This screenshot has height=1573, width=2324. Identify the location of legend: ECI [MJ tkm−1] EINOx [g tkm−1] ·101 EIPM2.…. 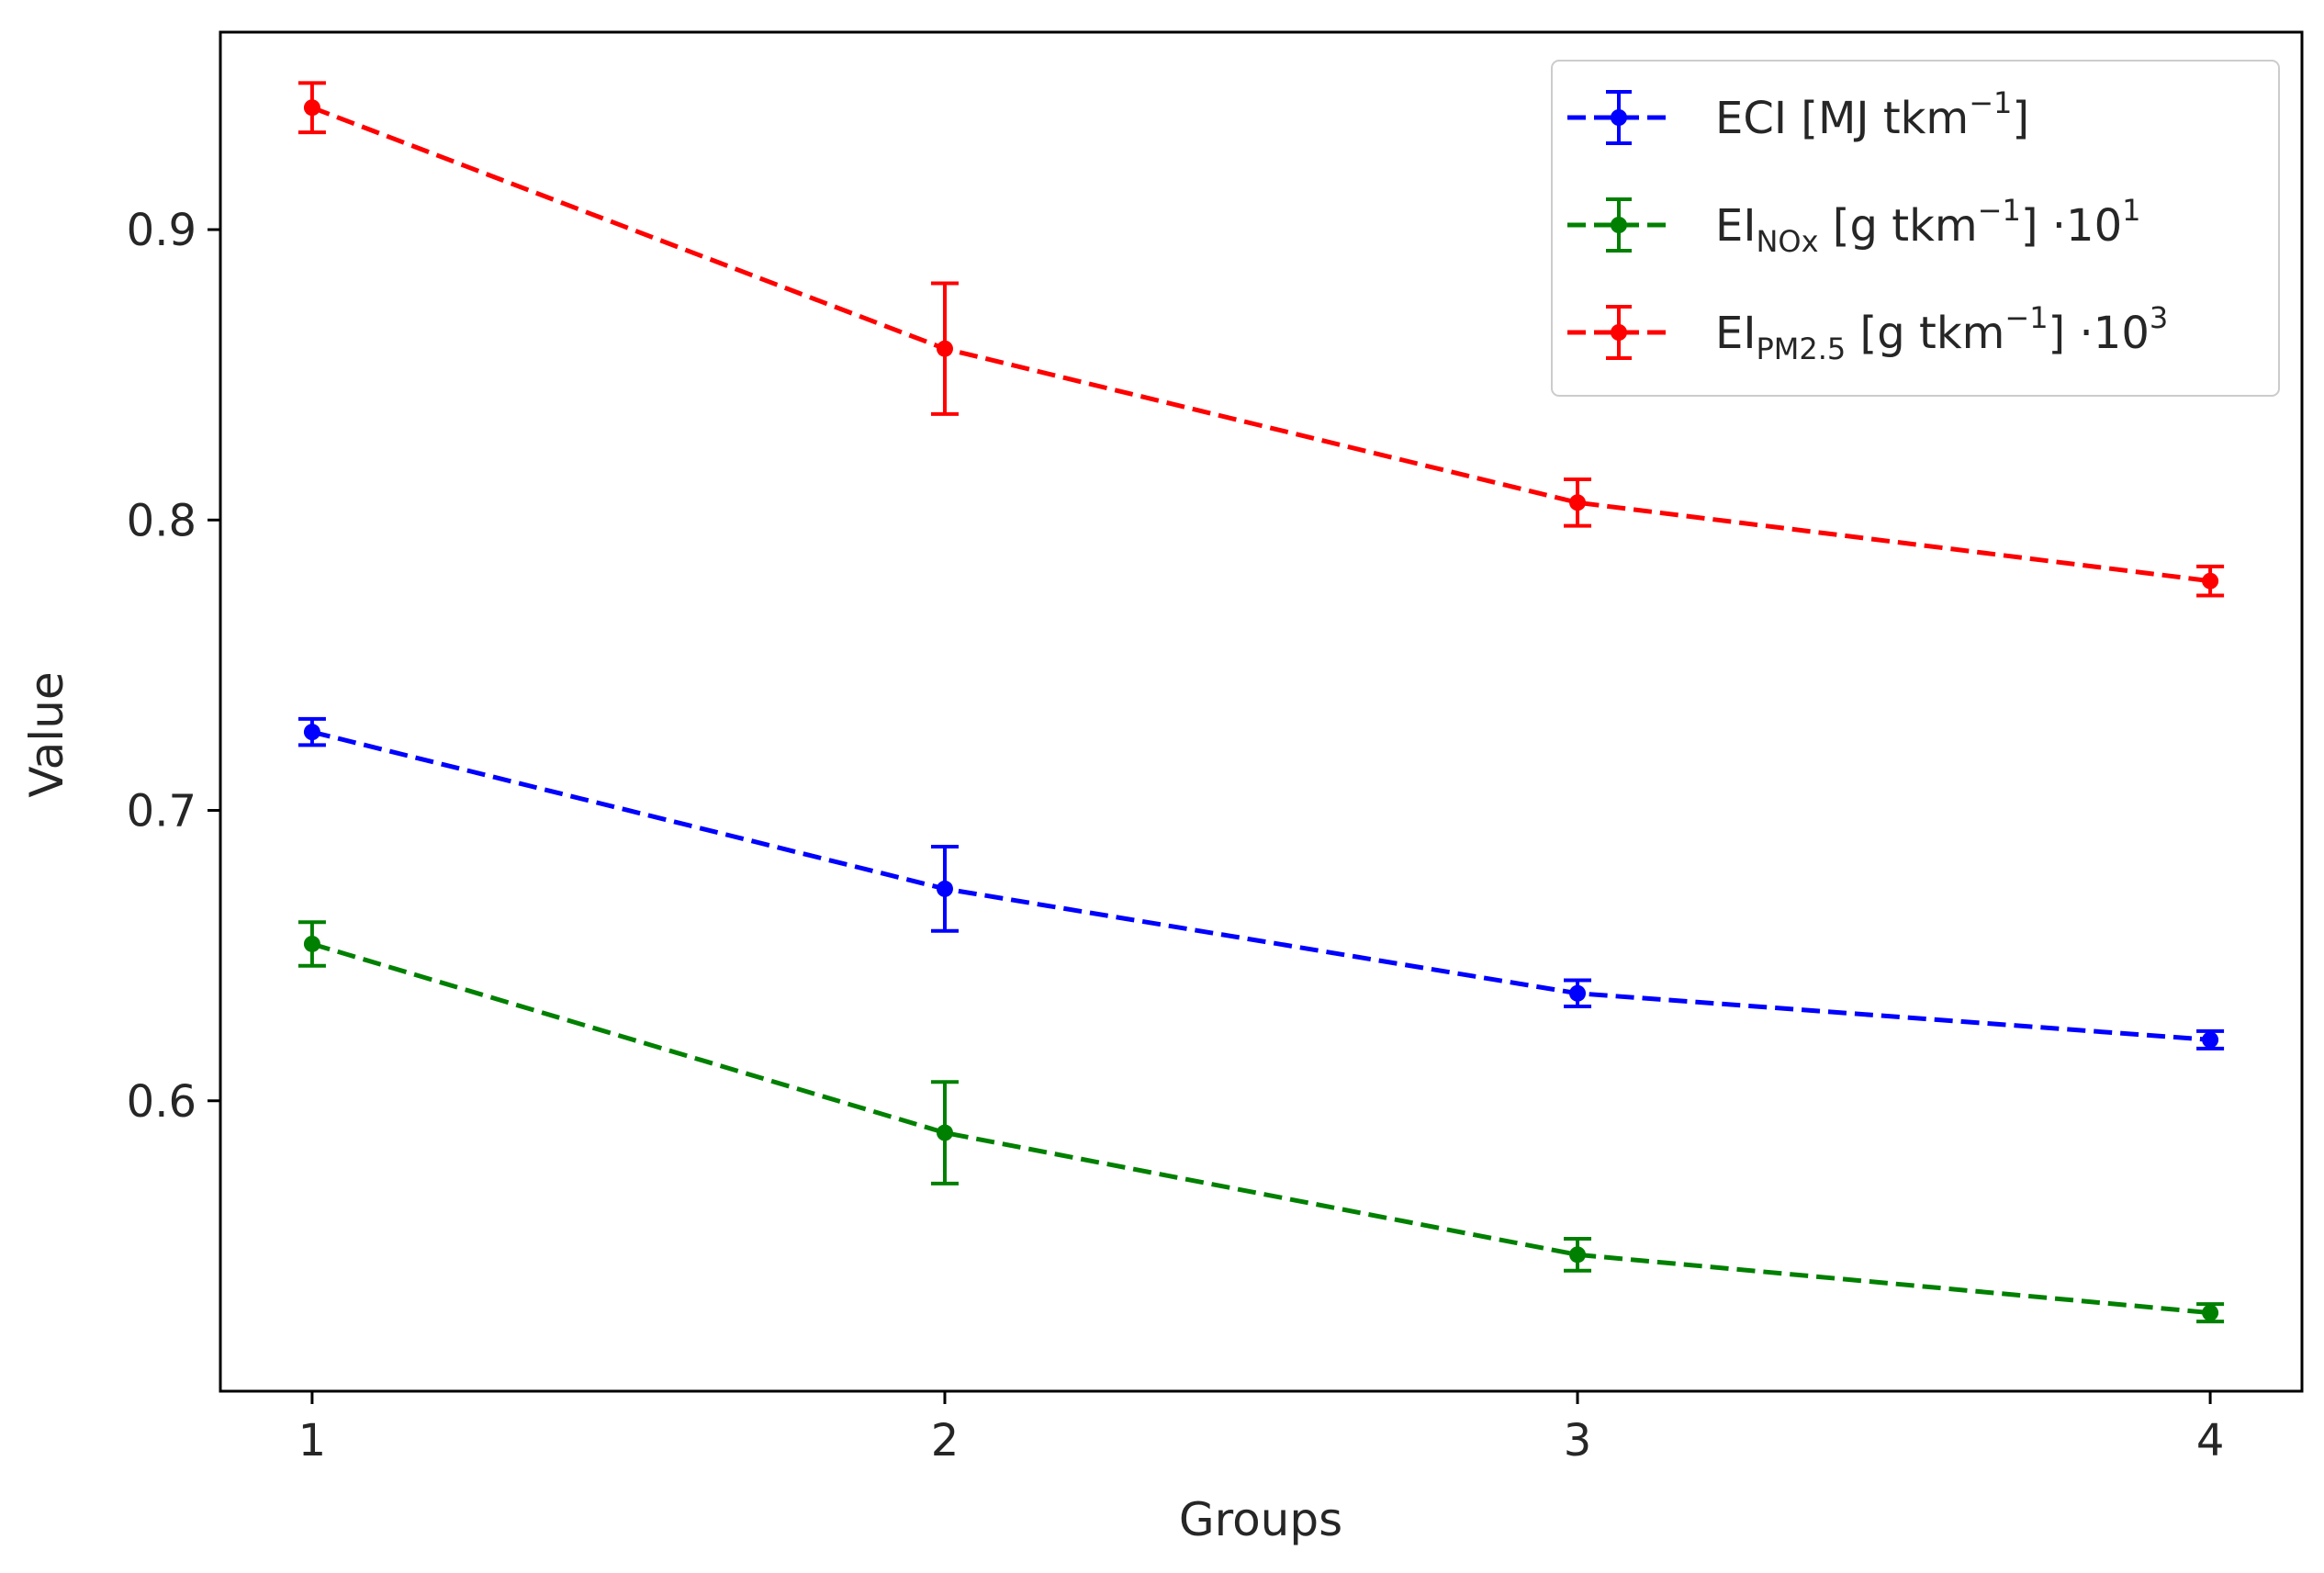
(1916, 228).